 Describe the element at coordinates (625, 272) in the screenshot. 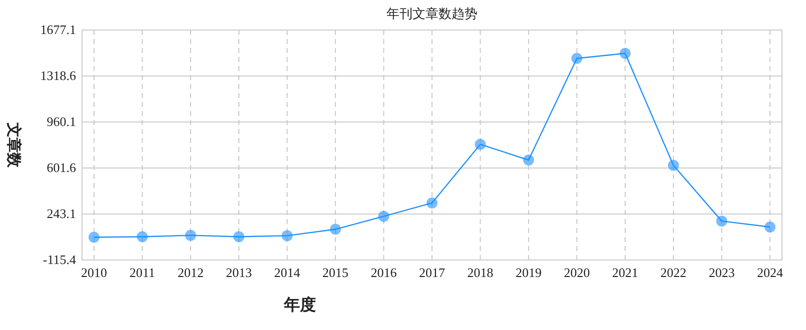

I see `x-tick-label: 2021` at that location.